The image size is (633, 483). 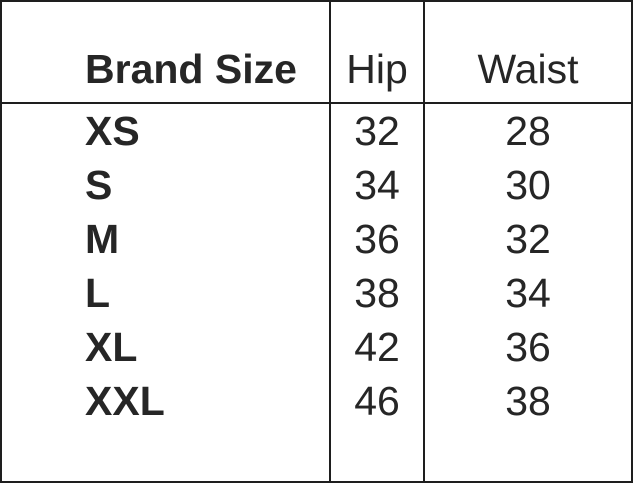 What do you see at coordinates (378, 131) in the screenshot?
I see `row-xs-hip: 32` at bounding box center [378, 131].